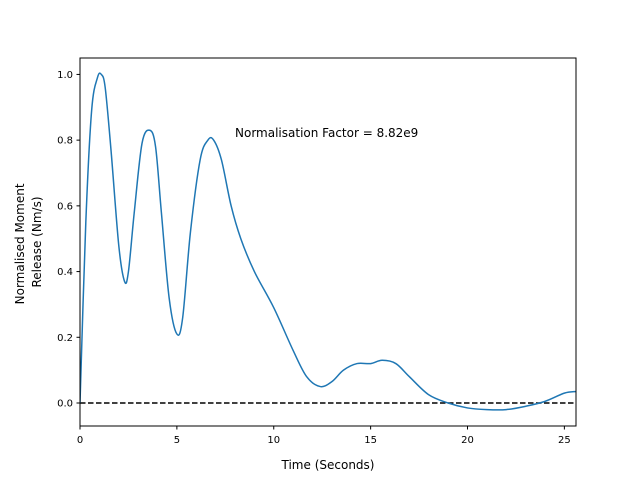  What do you see at coordinates (65, 75) in the screenshot?
I see `y-tick-label: 1.0` at bounding box center [65, 75].